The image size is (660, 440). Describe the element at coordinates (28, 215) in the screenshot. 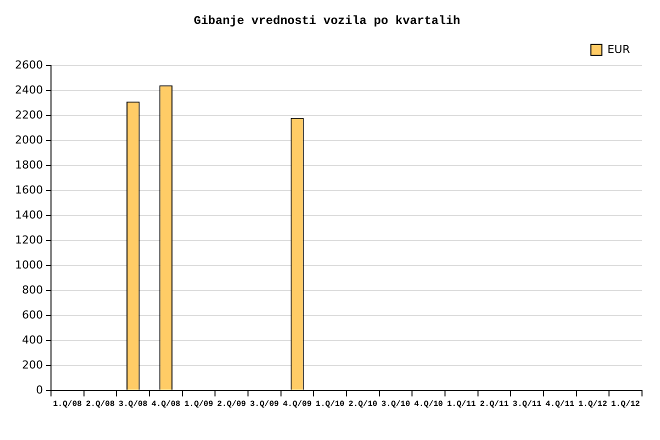

I see `y-tick-label: 1400` at that location.